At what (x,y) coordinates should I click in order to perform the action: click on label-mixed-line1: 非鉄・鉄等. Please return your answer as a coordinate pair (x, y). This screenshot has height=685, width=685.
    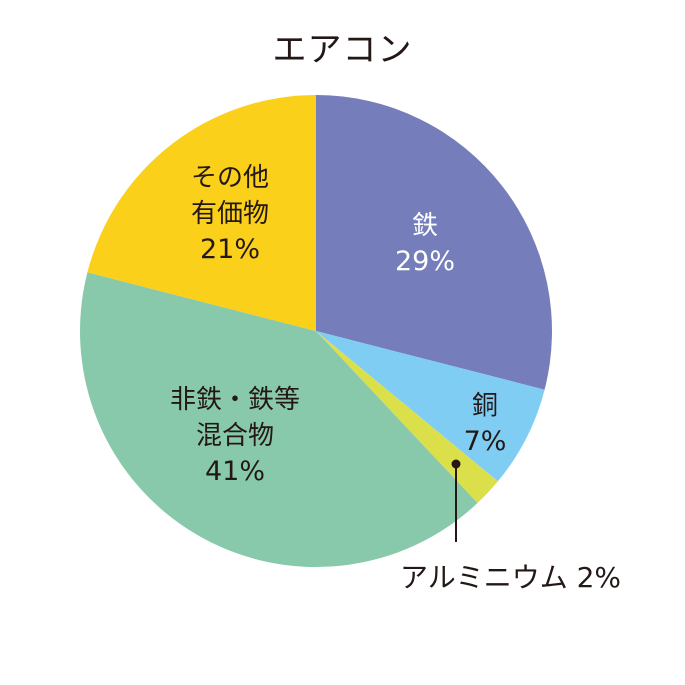
    Looking at the image, I should click on (234, 400).